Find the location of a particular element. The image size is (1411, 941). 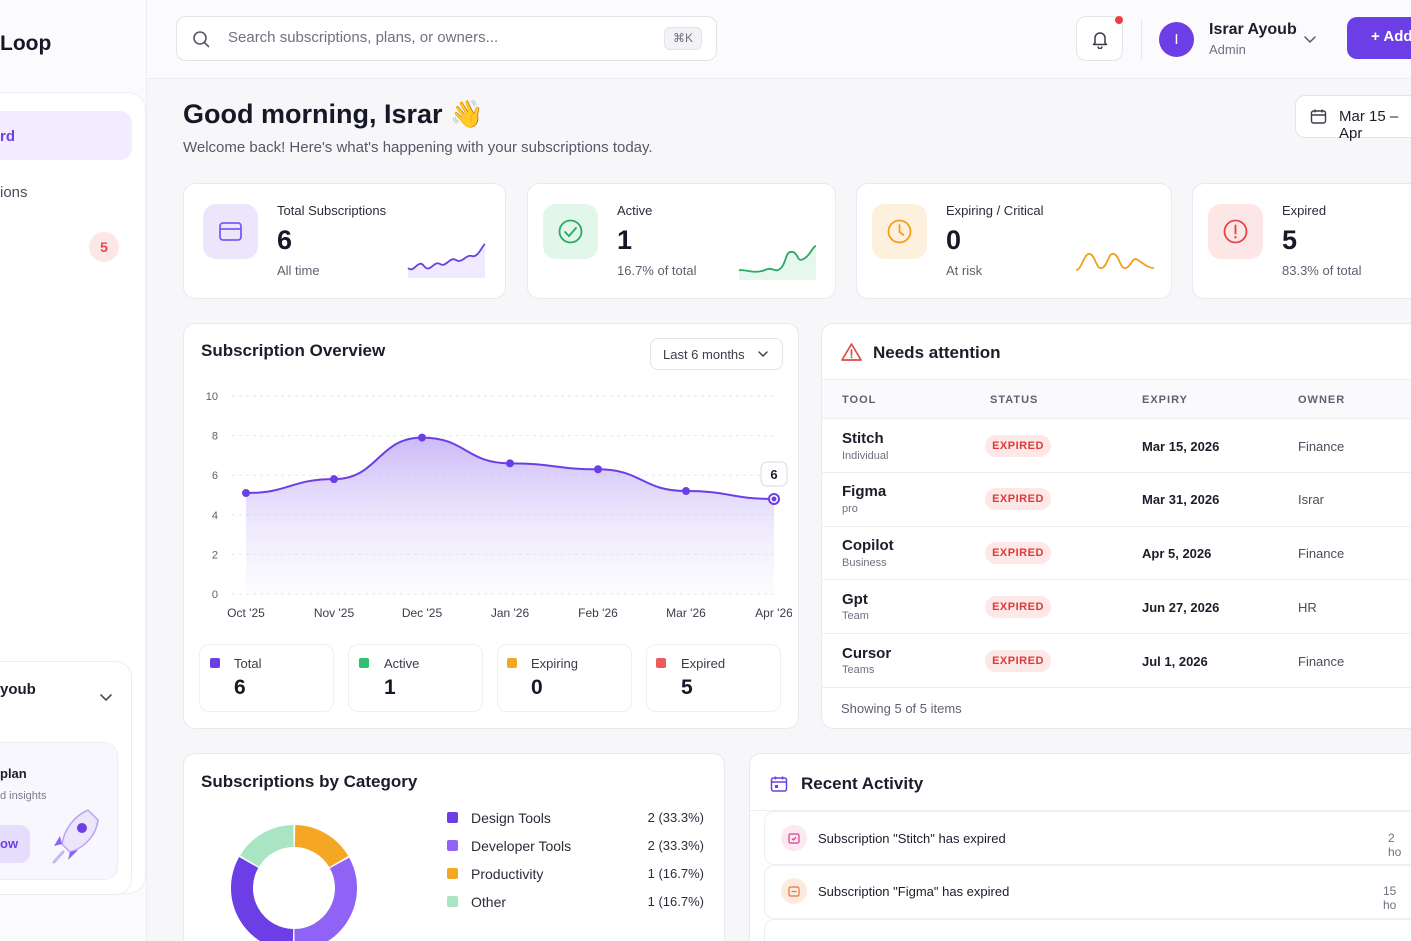

search-input is located at coordinates (446, 38).